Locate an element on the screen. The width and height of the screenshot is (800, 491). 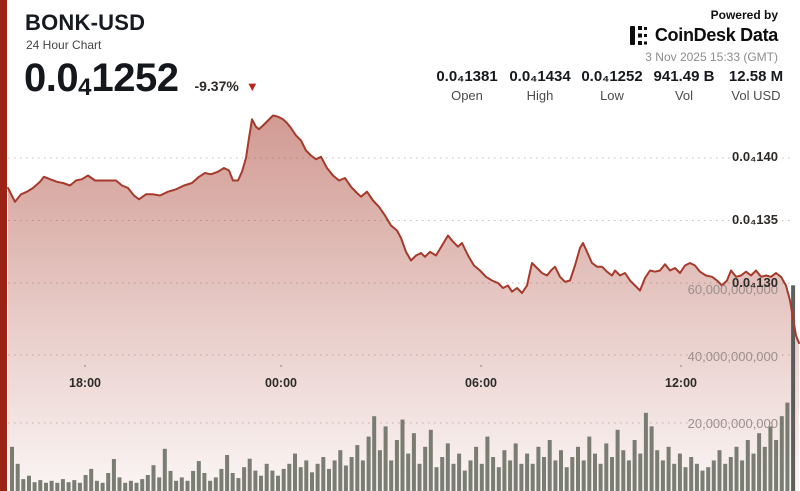
volume-axis-label-60b: 60,000,000,000 is located at coordinates (732, 289).